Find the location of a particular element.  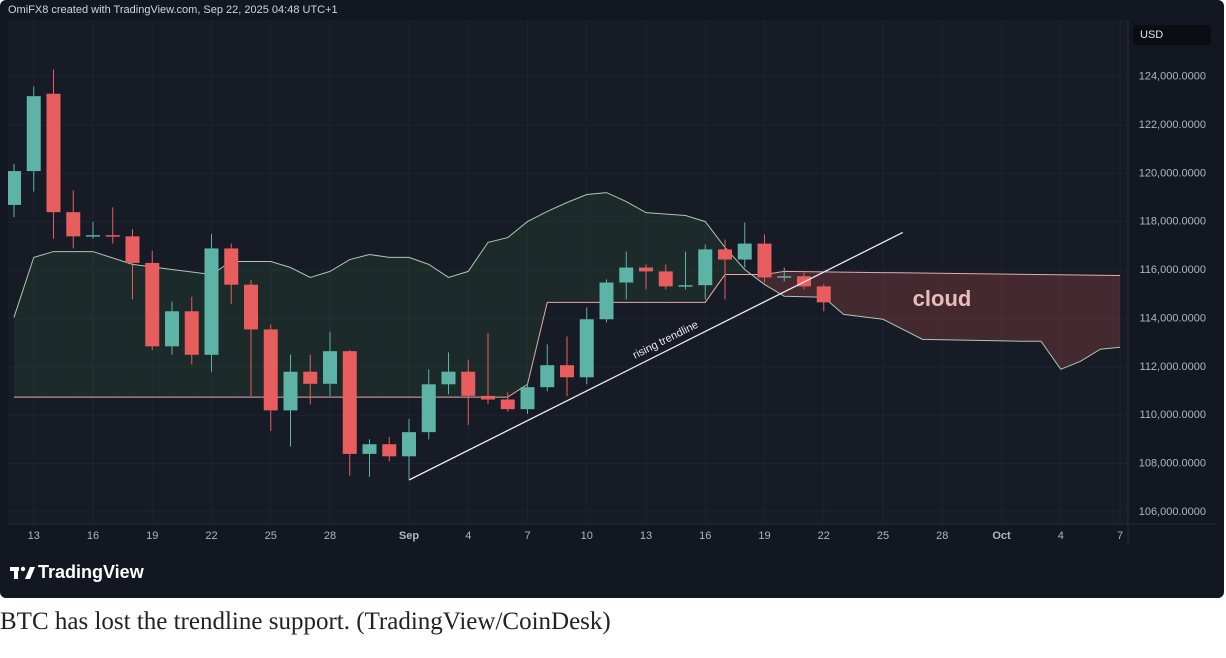

logo-icon is located at coordinates (22, 572).